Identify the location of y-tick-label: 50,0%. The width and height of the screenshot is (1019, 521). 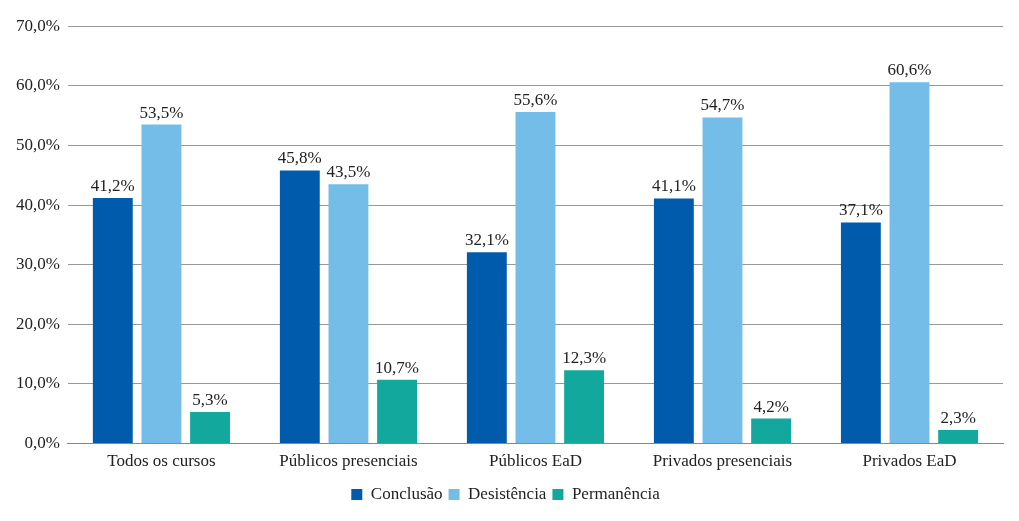
(37, 144).